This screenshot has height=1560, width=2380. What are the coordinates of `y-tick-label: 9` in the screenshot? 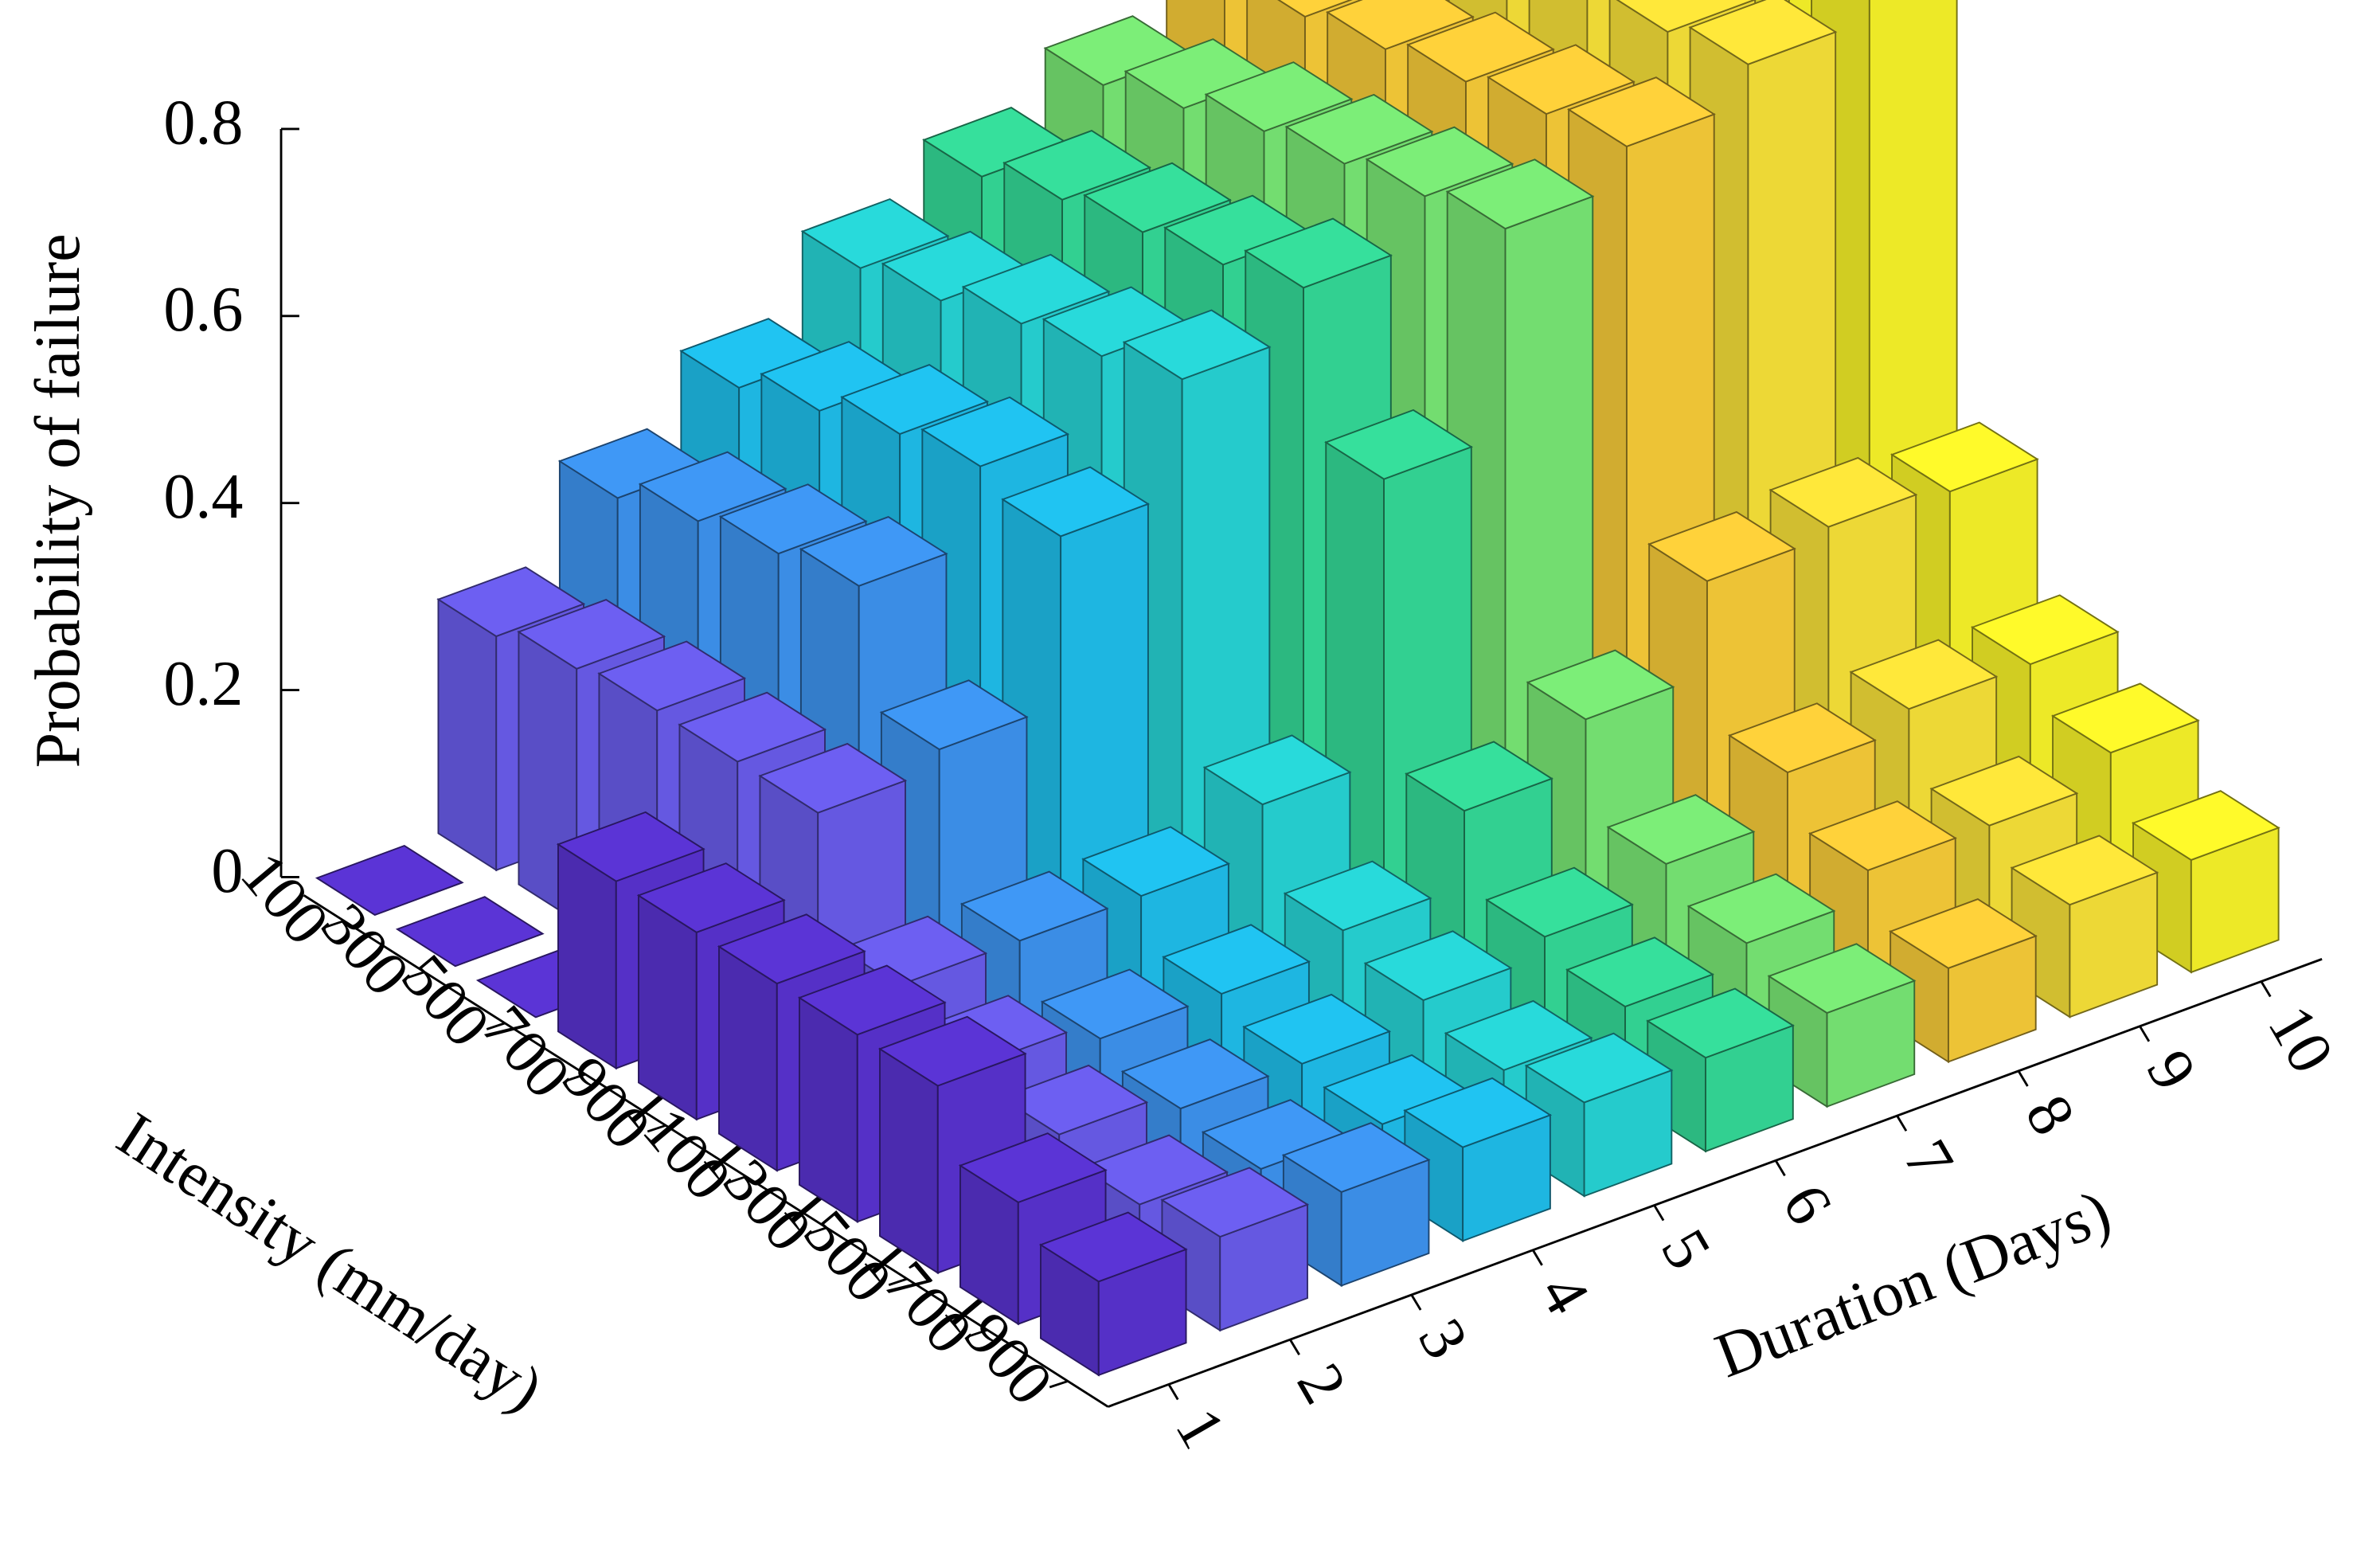 It's located at (2171, 1070).